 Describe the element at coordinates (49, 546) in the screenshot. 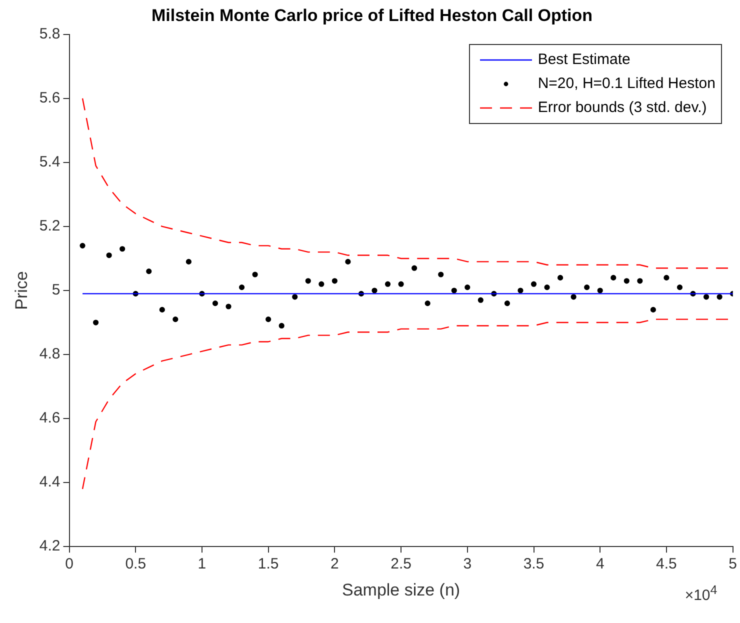

I see `y-tick-label: 4.2` at that location.